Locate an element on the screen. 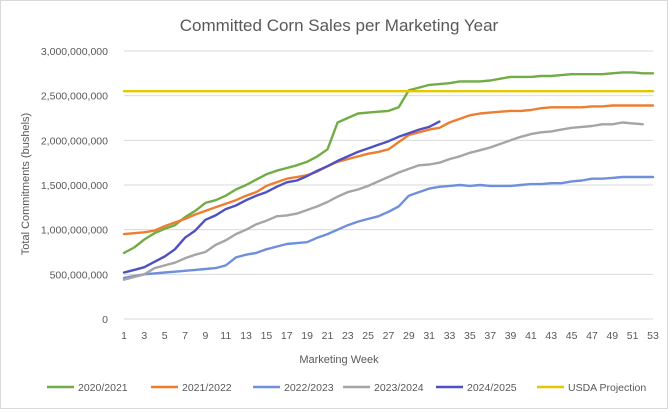  y-tick-label: 2,500,000,000 is located at coordinates (74, 97).